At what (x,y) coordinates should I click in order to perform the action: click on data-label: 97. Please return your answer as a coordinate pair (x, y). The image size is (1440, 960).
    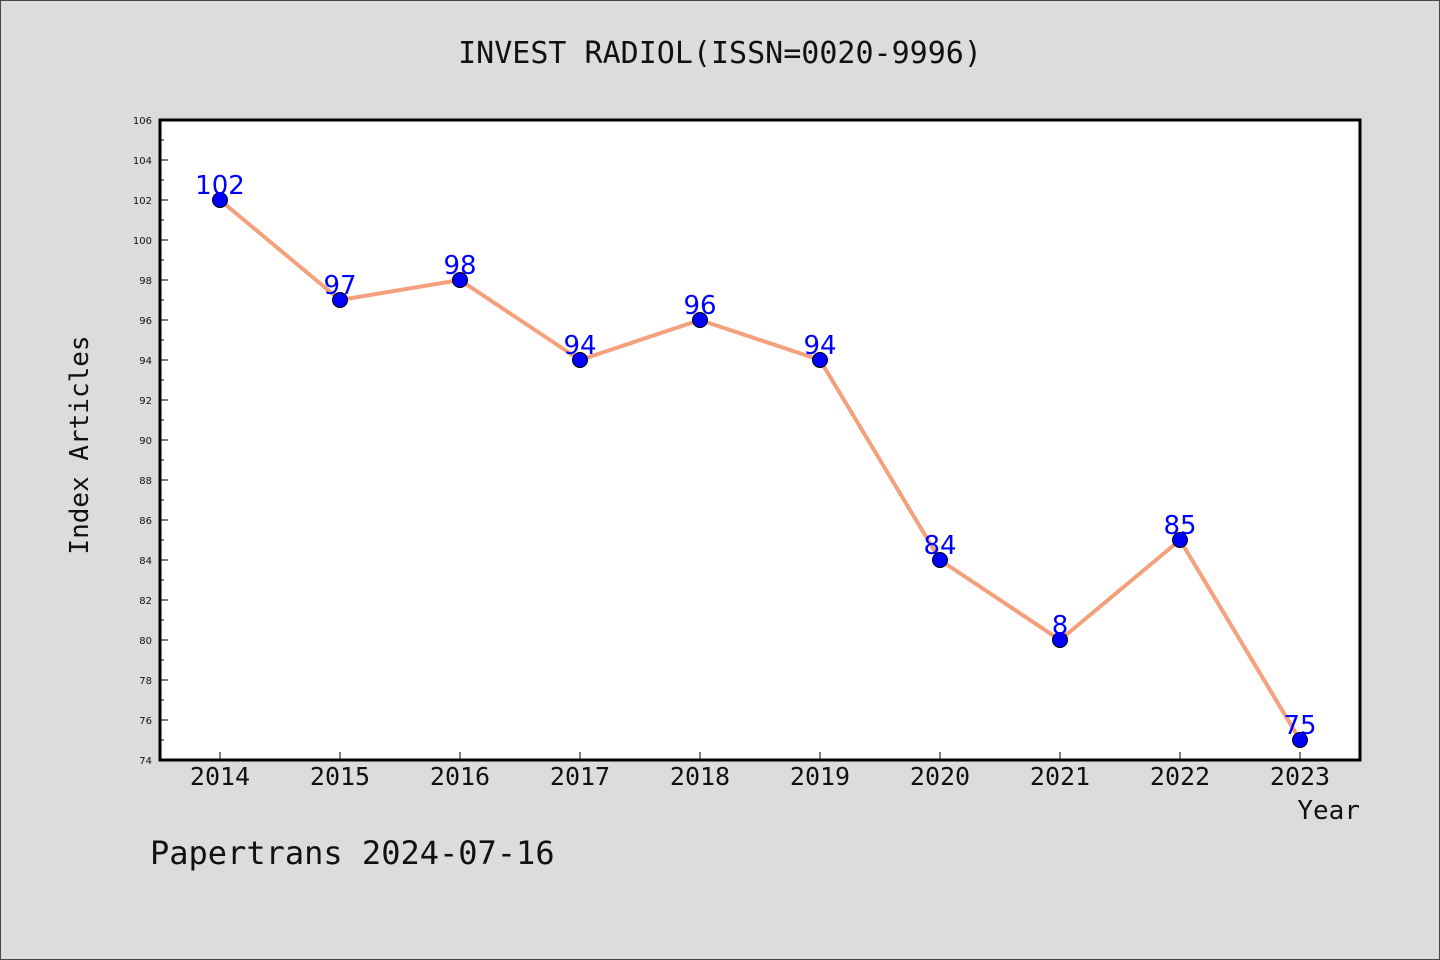
    Looking at the image, I should click on (339, 286).